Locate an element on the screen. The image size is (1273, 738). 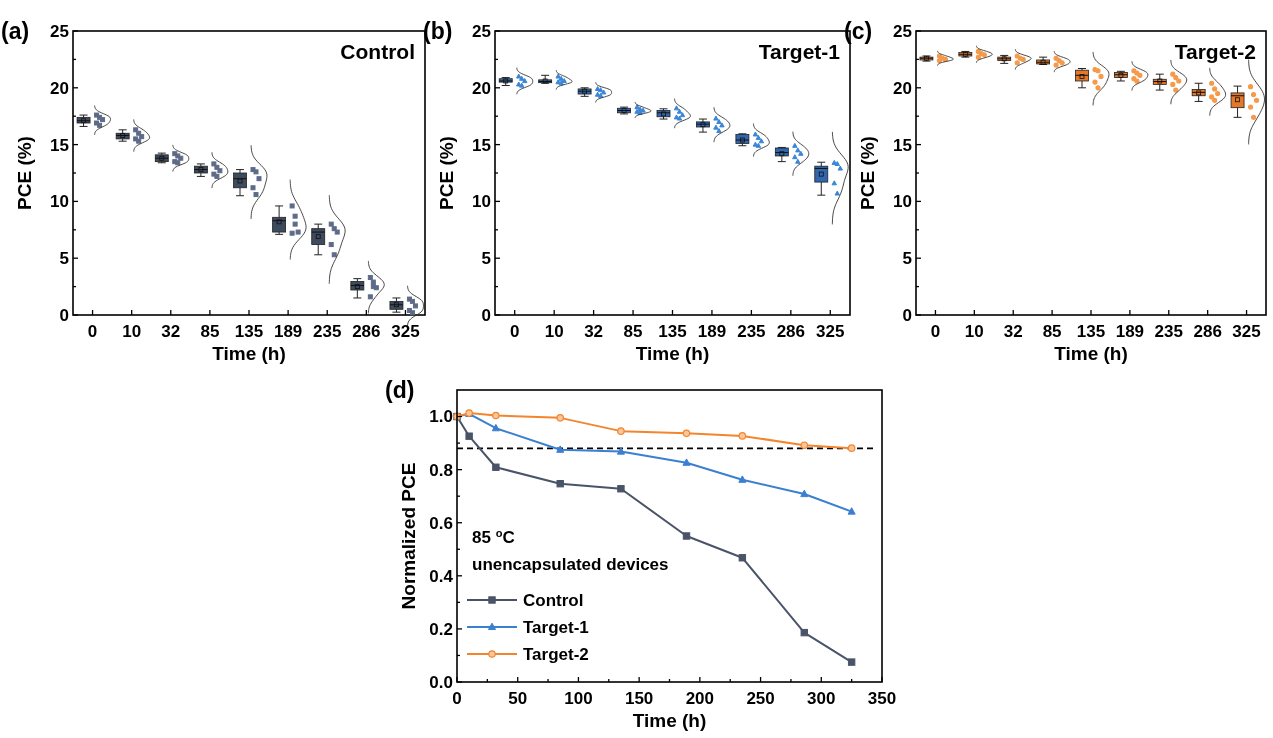
y-tick-label: 0.2 is located at coordinates (441, 629).